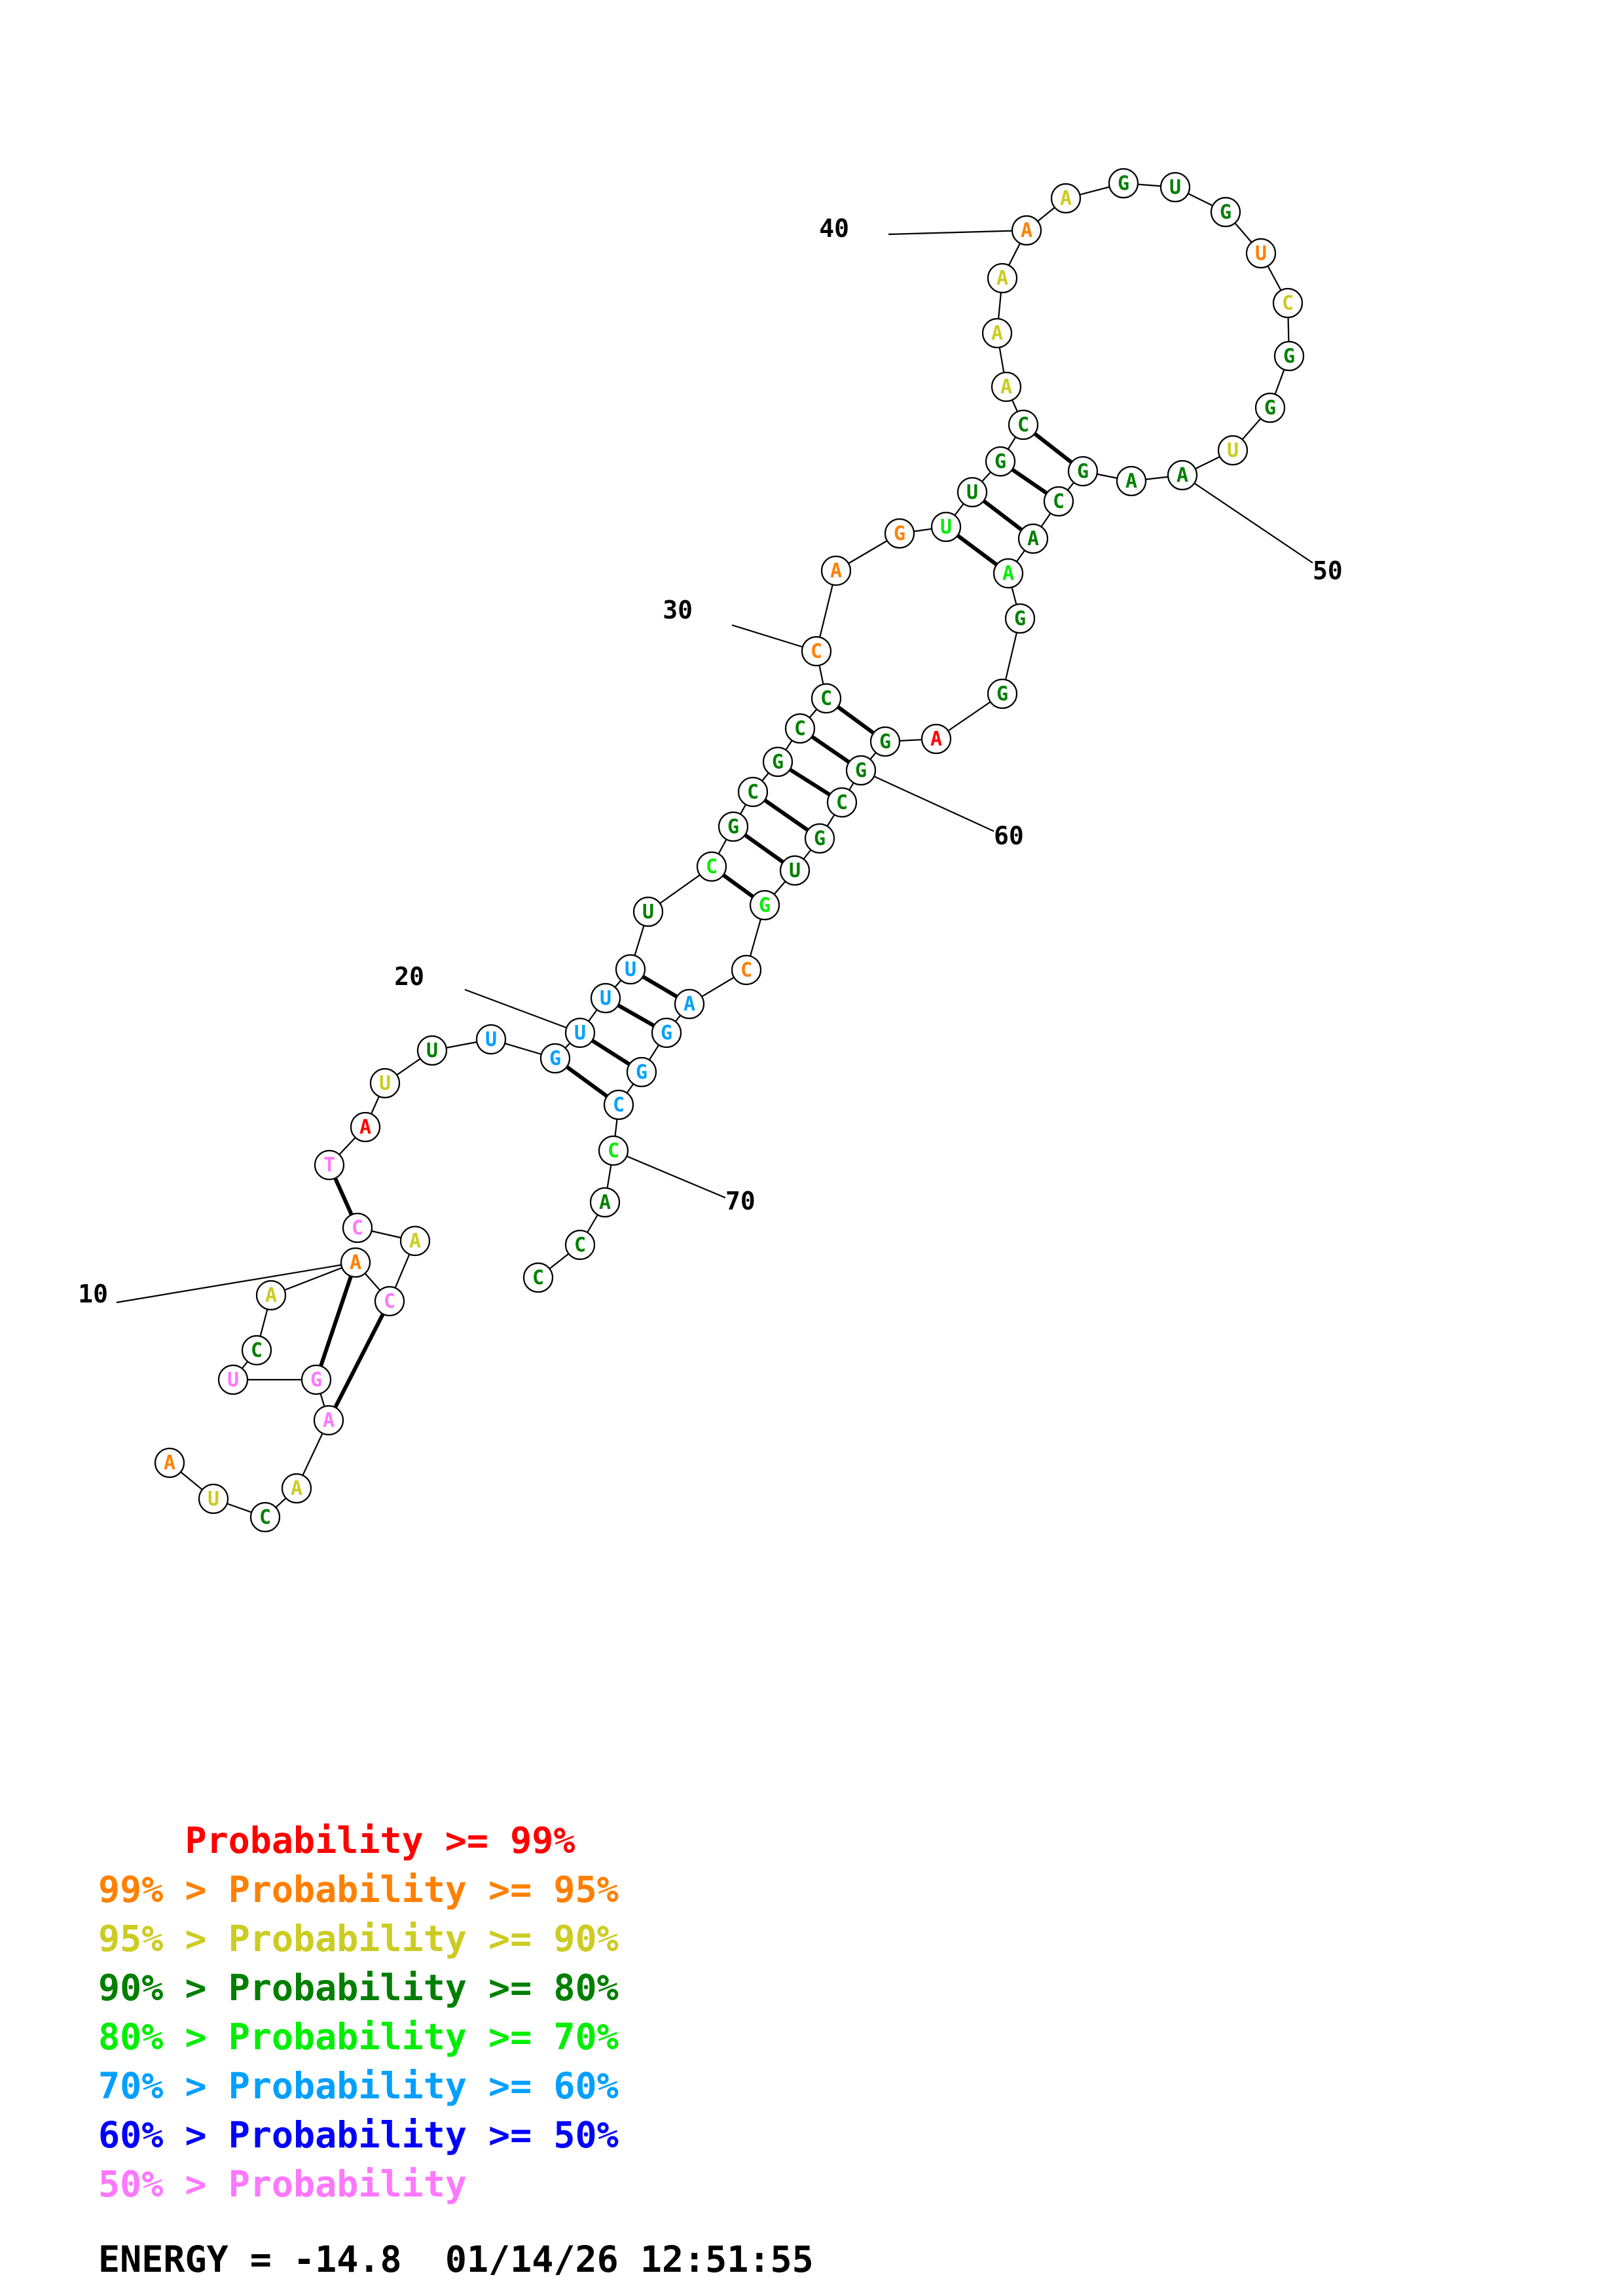 The height and width of the screenshot is (2296, 1623). Describe the element at coordinates (358, 1889) in the screenshot. I see `legend-row: 99% > Probability >= 95%` at that location.